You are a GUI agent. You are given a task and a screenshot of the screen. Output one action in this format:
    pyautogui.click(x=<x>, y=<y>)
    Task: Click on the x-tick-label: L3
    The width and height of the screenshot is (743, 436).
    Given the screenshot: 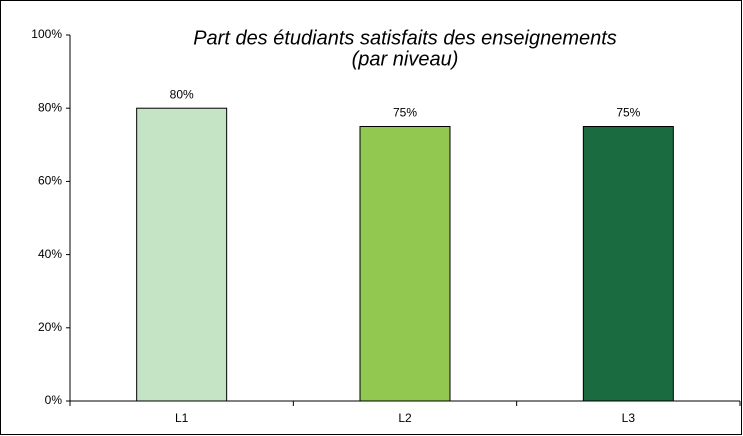 What is the action you would take?
    pyautogui.click(x=629, y=418)
    